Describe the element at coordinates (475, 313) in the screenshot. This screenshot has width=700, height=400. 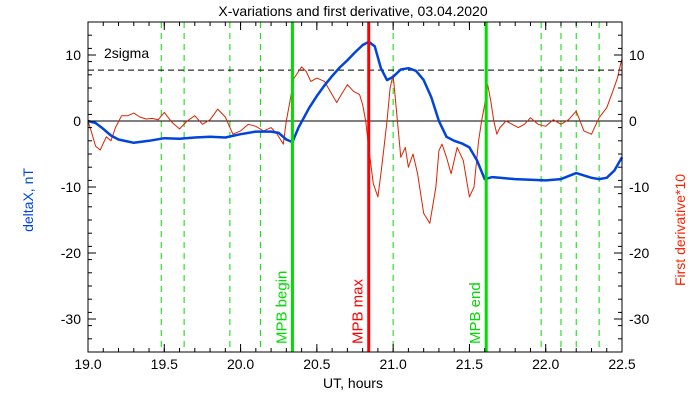
I see `marker-label: MPB end` at that location.